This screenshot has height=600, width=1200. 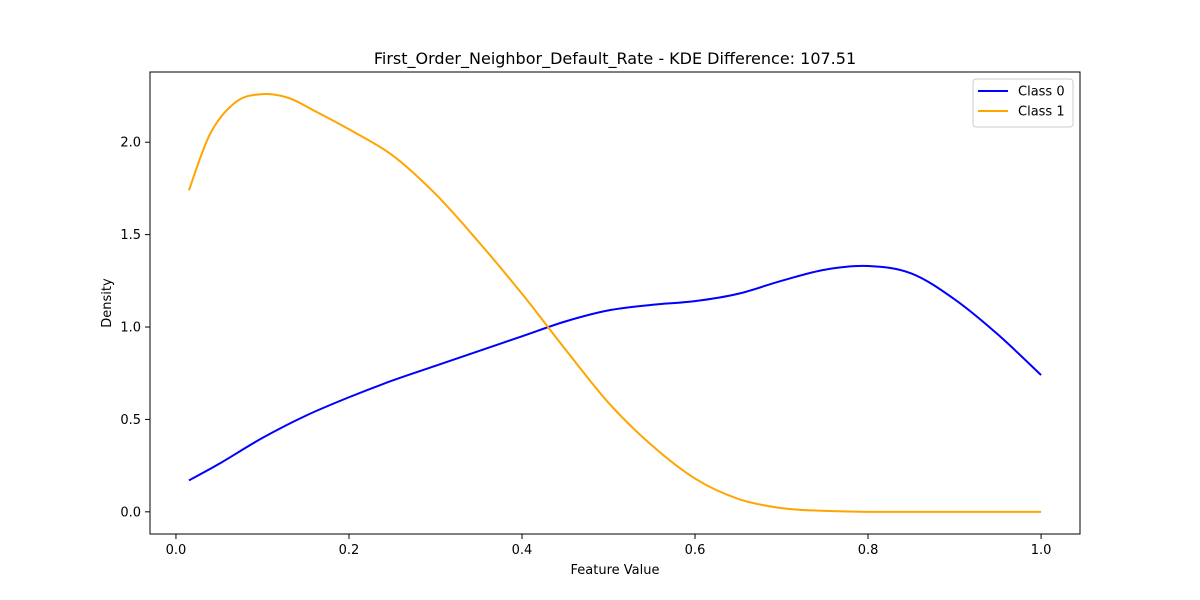 I want to click on legend-label: Class 0, so click(x=1041, y=92).